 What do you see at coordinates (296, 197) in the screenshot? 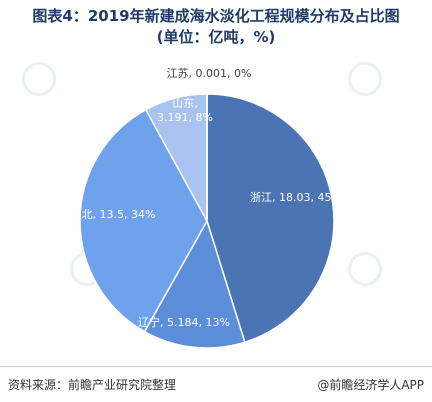
I see `slice-label-1: 浙江, 18.03, 45%` at bounding box center [296, 197].